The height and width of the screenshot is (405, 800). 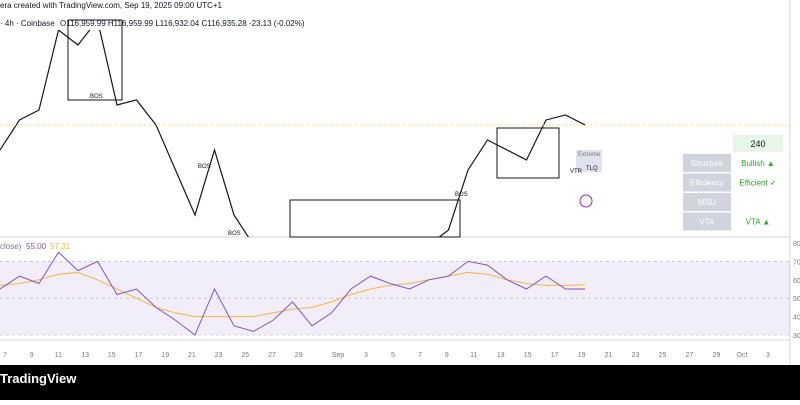 I want to click on panel-status: VTA ▲, so click(x=758, y=222).